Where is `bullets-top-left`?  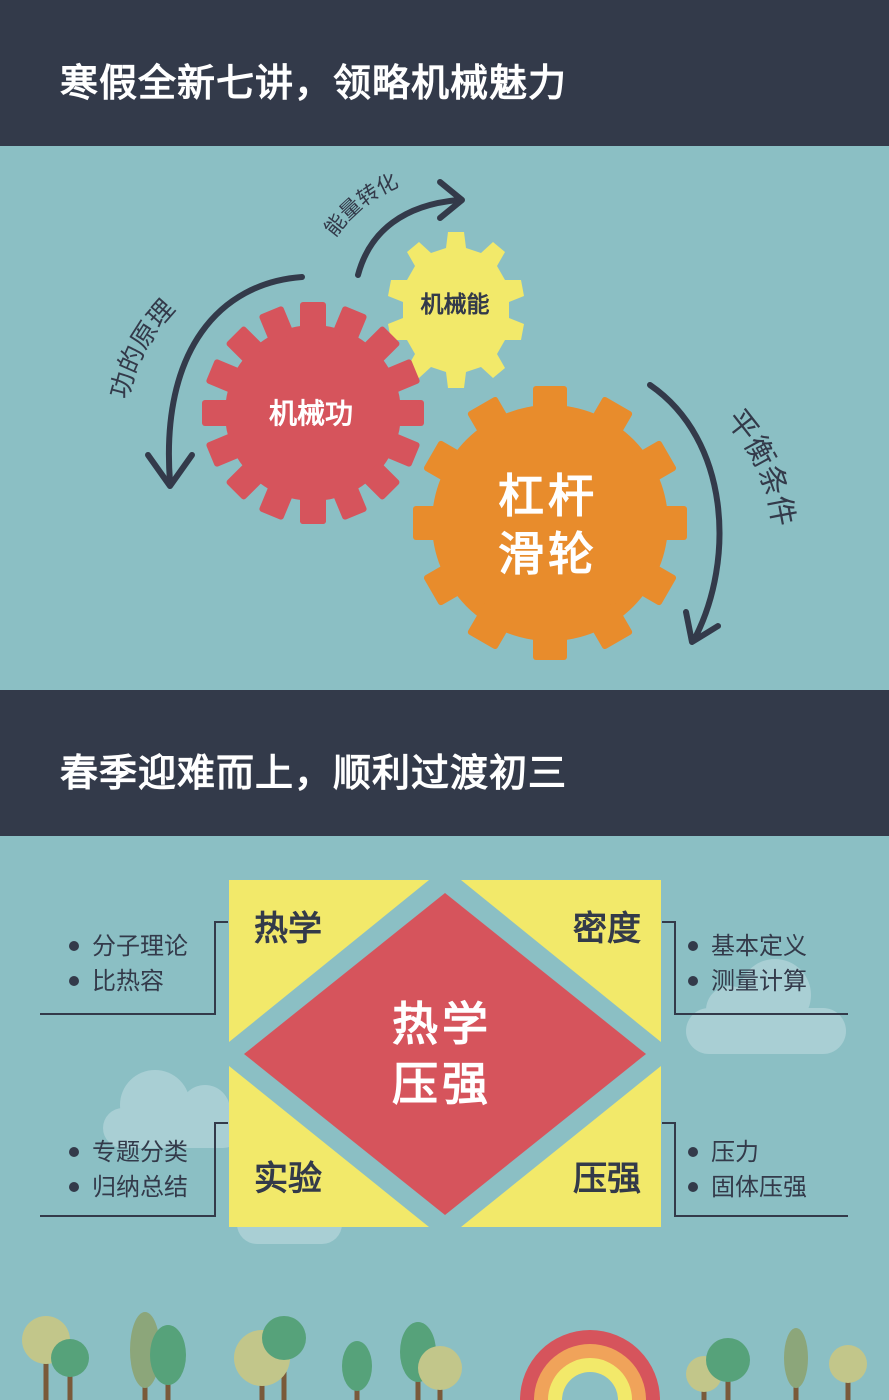 bullets-top-left is located at coordinates (74, 963).